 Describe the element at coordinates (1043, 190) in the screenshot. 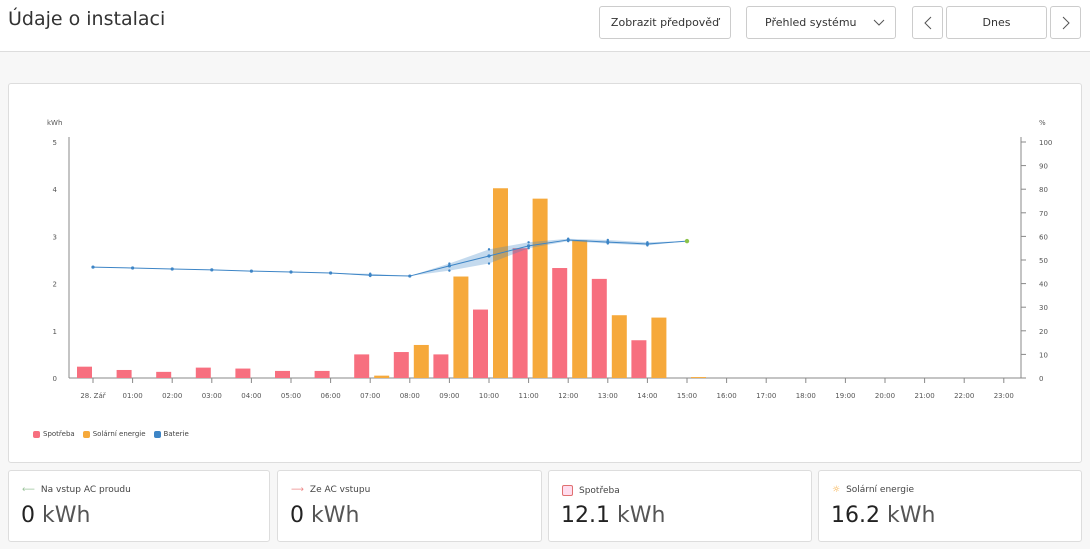

I see `y2-tick-label: 80` at that location.